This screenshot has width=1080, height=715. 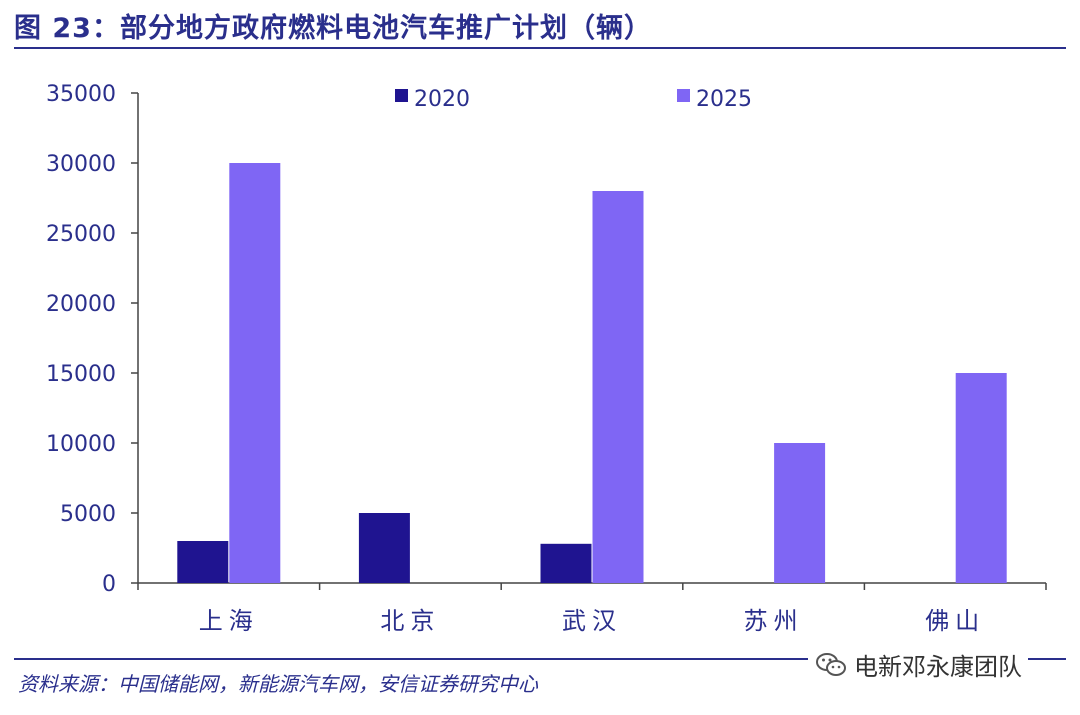 What do you see at coordinates (81, 234) in the screenshot?
I see `y-tick-label: 25000` at bounding box center [81, 234].